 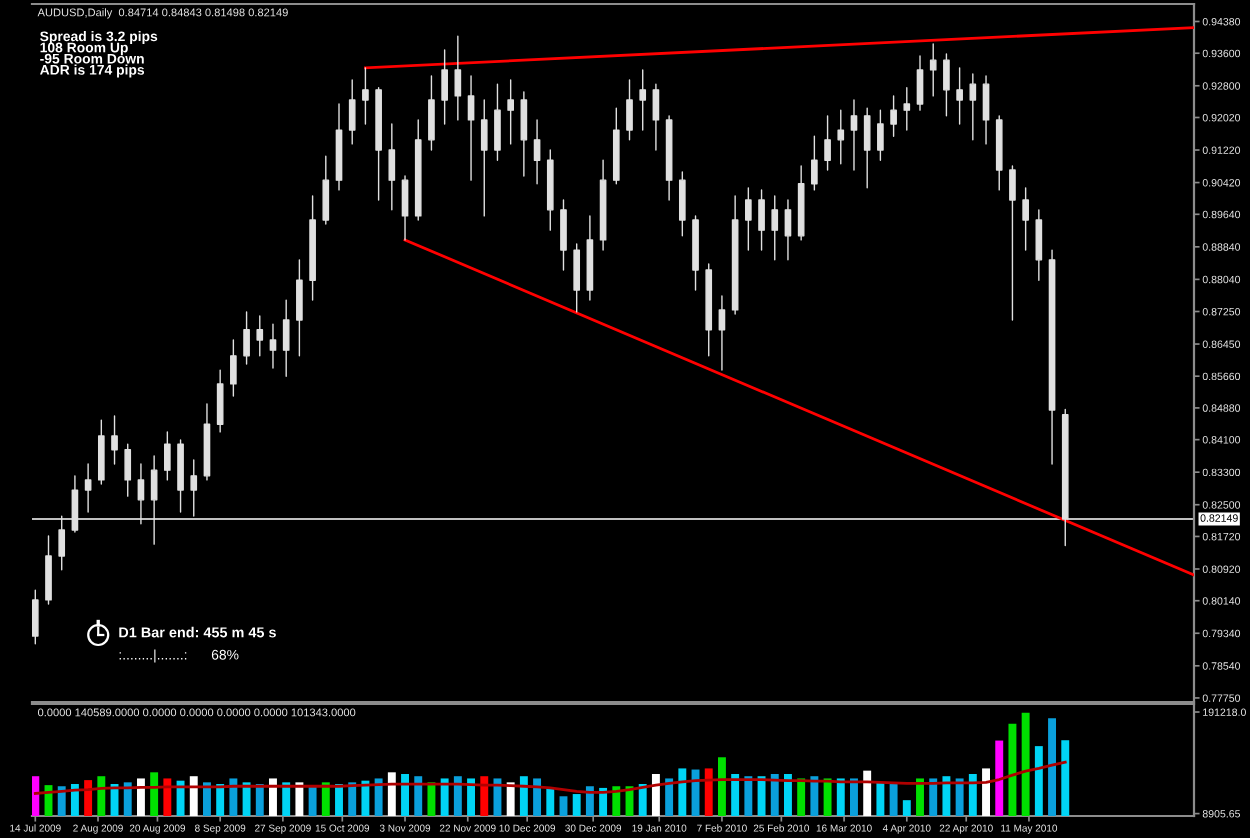 What do you see at coordinates (550, 777) in the screenshot?
I see `line-series` at bounding box center [550, 777].